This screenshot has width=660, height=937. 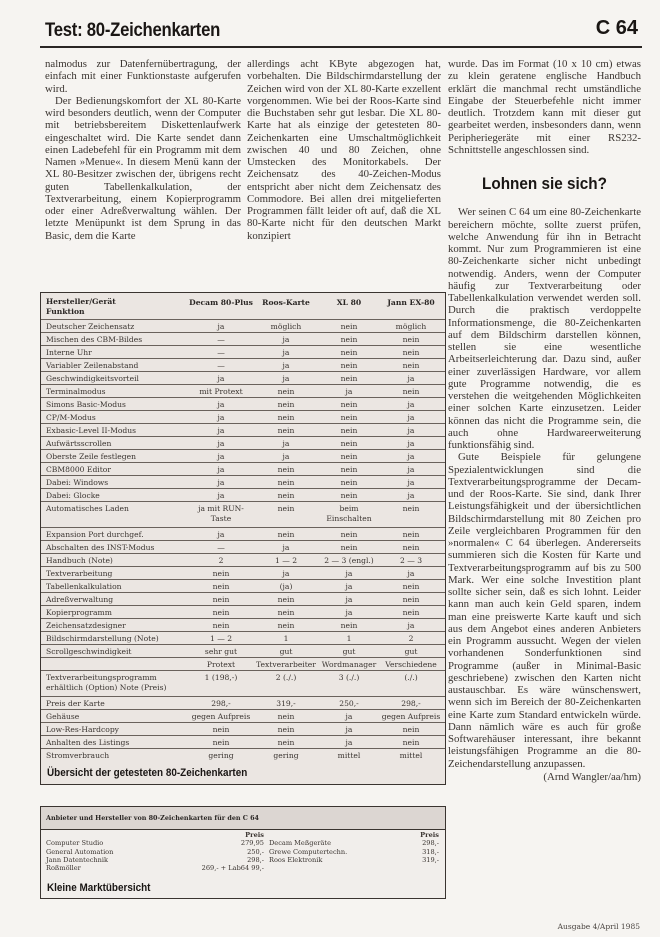 What do you see at coordinates (84, 586) in the screenshot?
I see `row-label: Tabellenkalkulation` at bounding box center [84, 586].